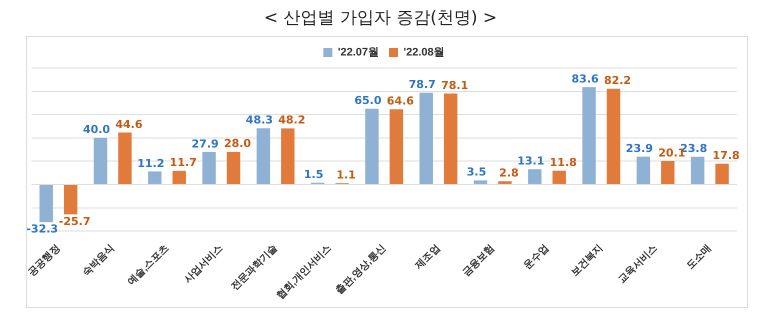 This screenshot has width=761, height=318. I want to click on data-label: 82.2, so click(618, 81).